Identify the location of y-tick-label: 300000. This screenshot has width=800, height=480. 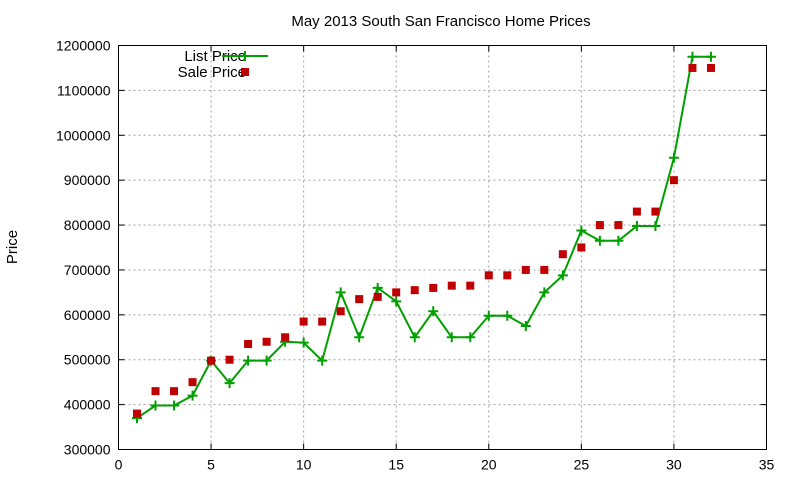
(87, 450).